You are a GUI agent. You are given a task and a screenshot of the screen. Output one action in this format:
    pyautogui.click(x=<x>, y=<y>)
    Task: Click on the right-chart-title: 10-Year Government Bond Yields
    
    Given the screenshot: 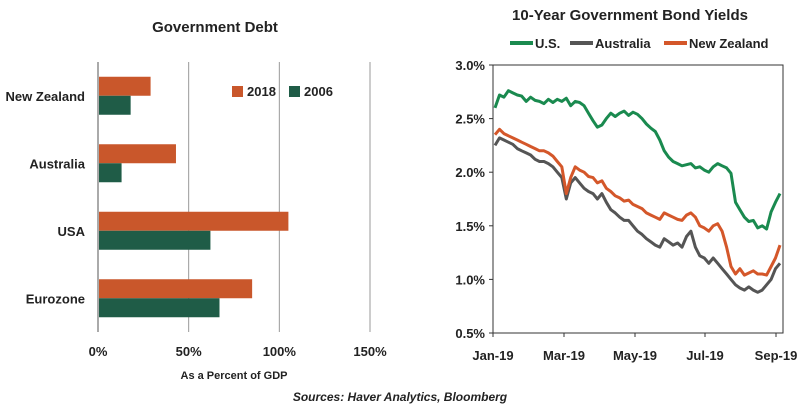 What is the action you would take?
    pyautogui.click(x=630, y=15)
    